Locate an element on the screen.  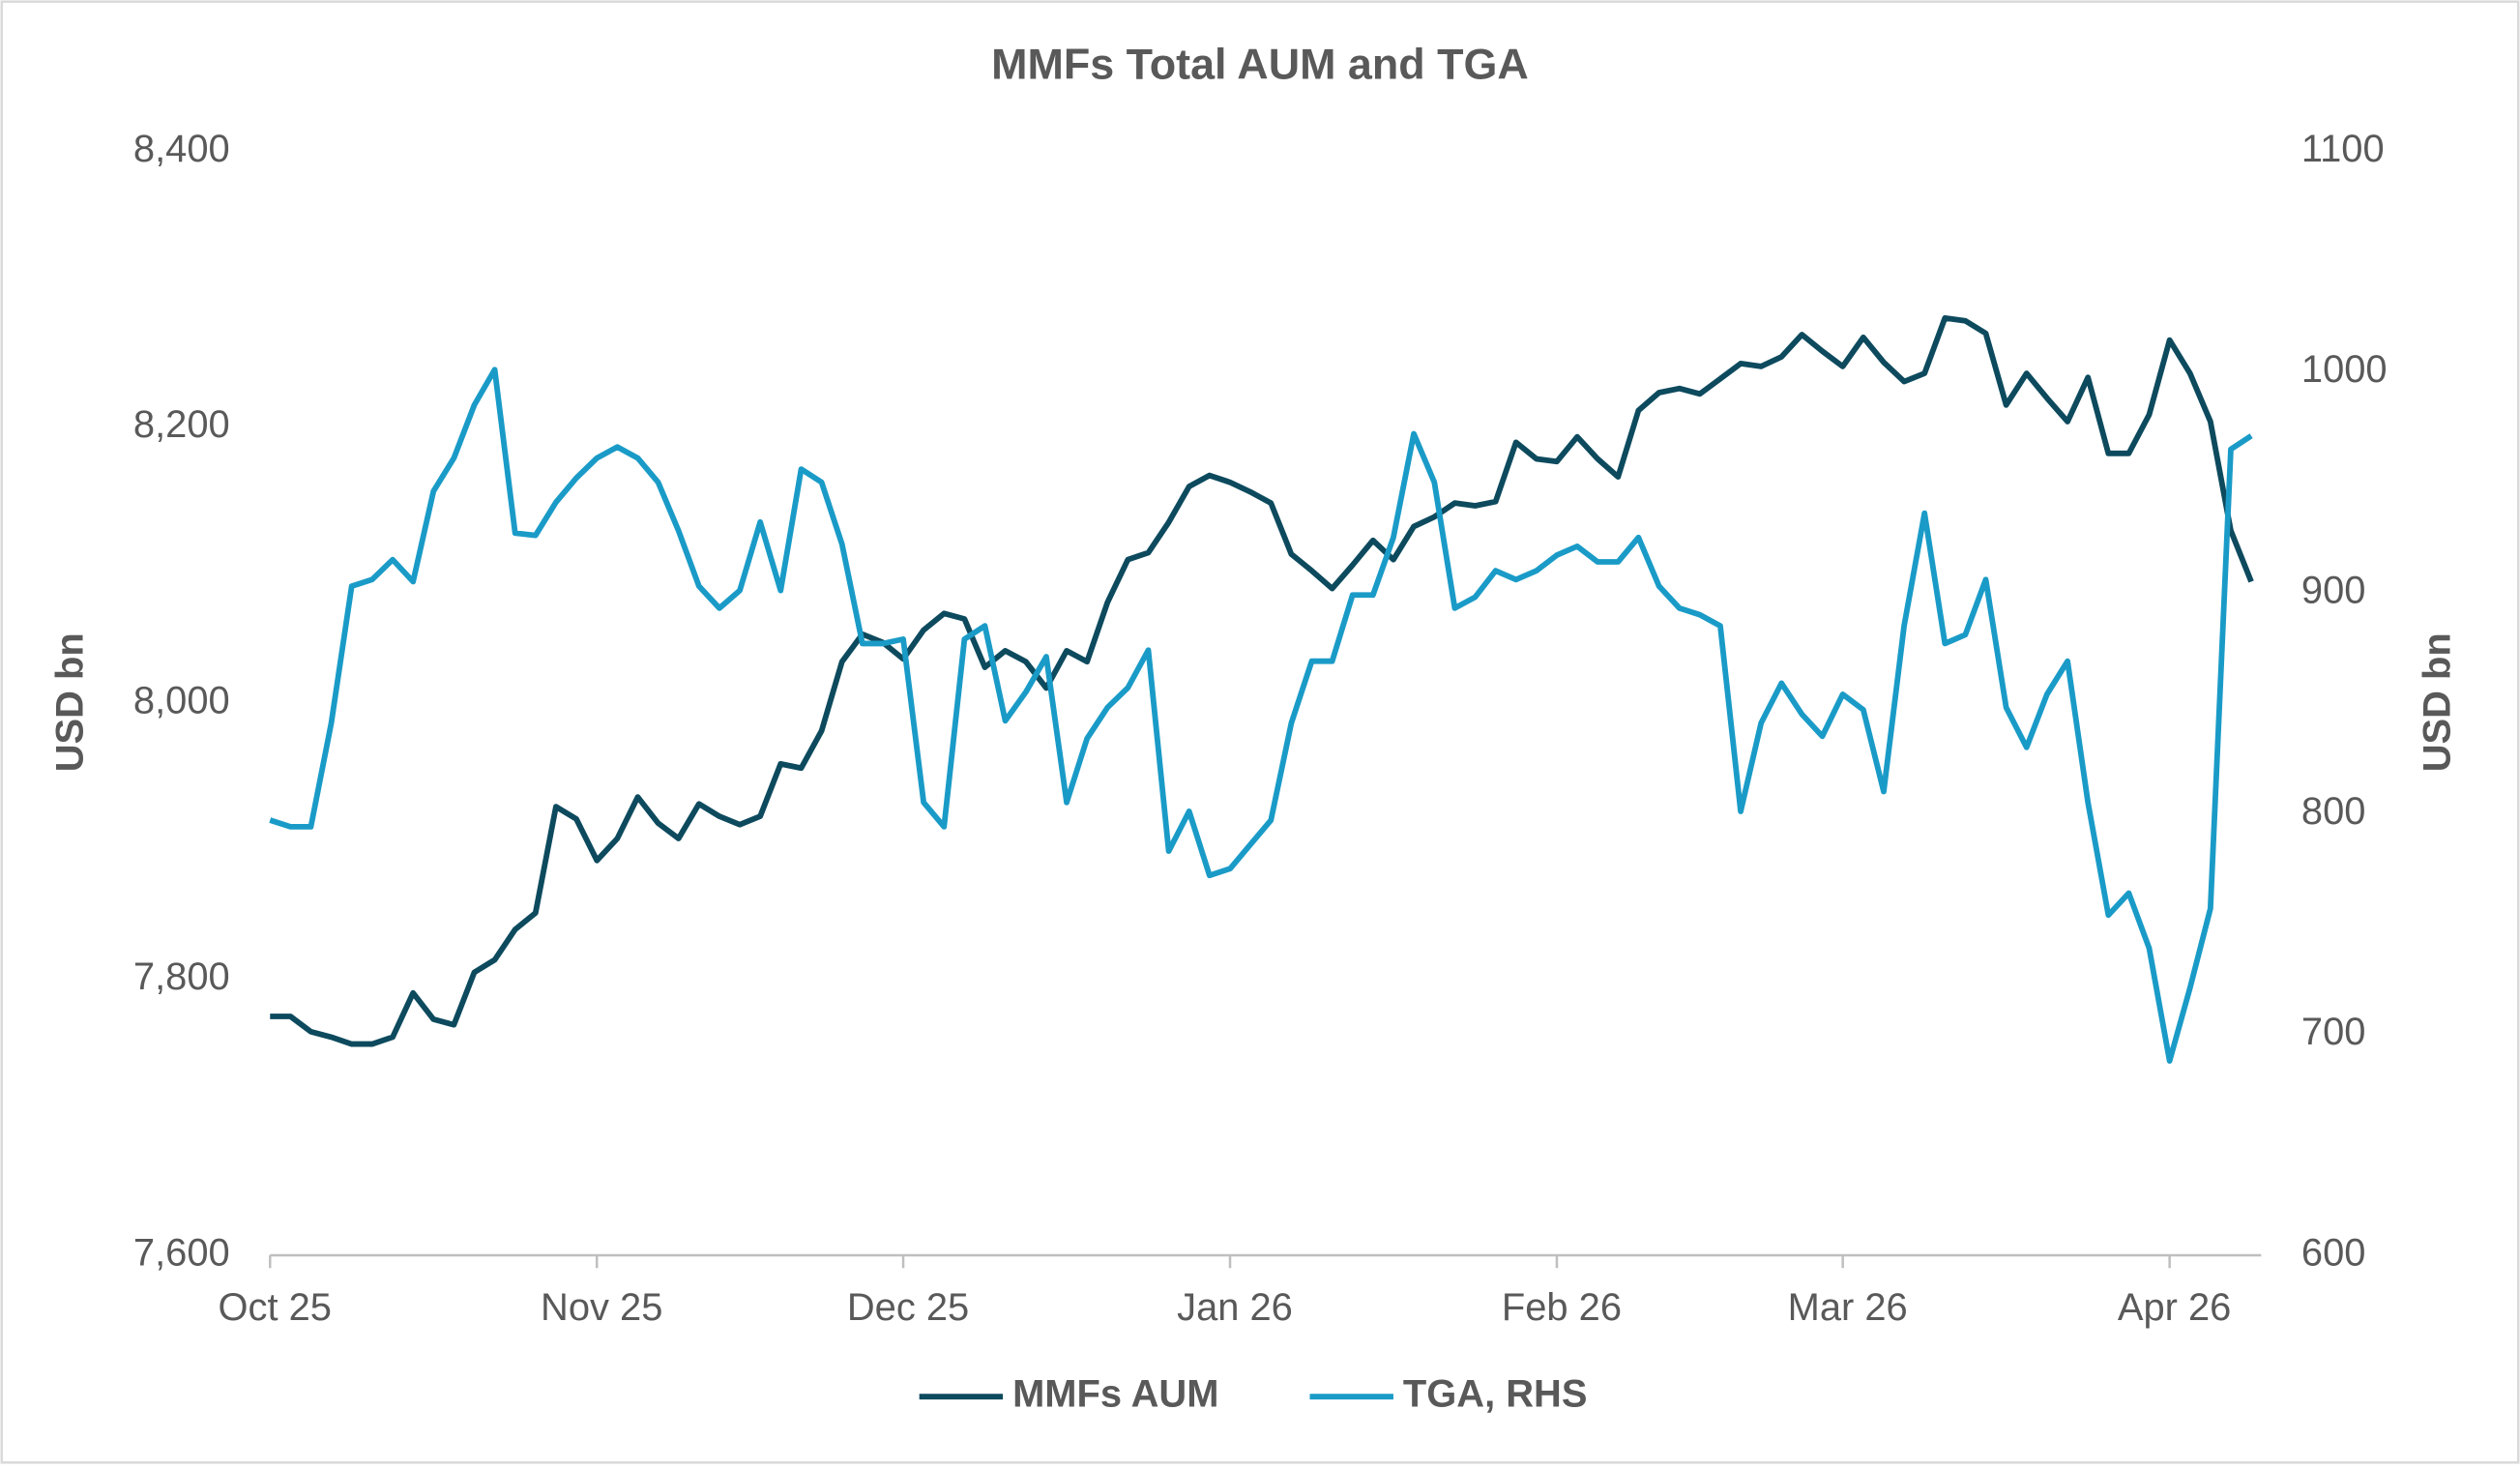
x-tick-label: Jan 26 is located at coordinates (1235, 1307).